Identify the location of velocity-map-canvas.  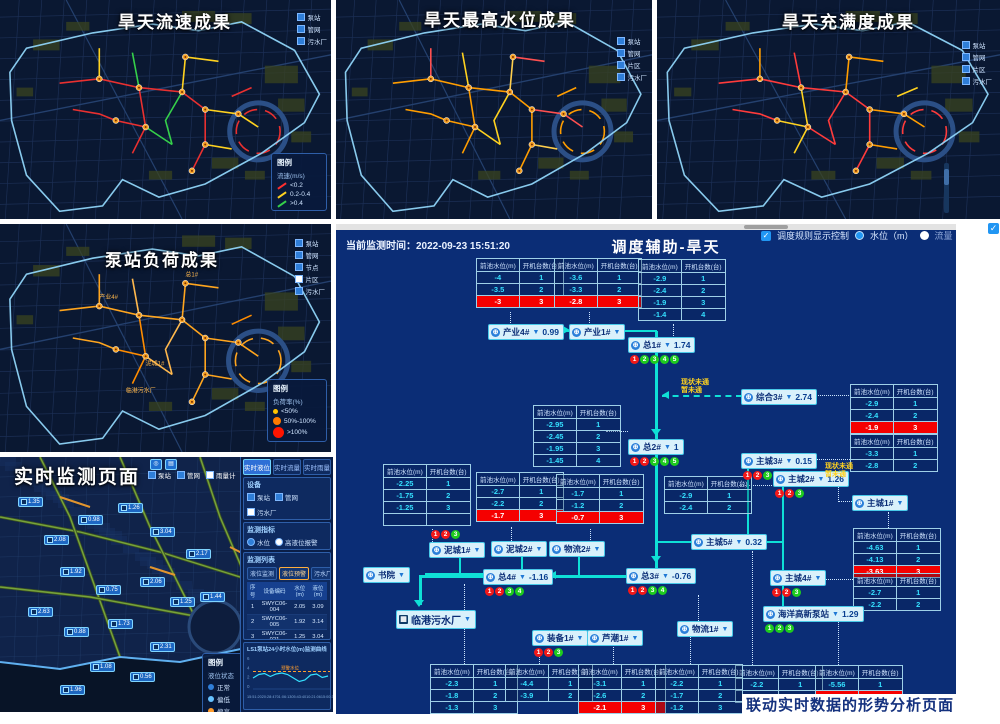
(165, 109).